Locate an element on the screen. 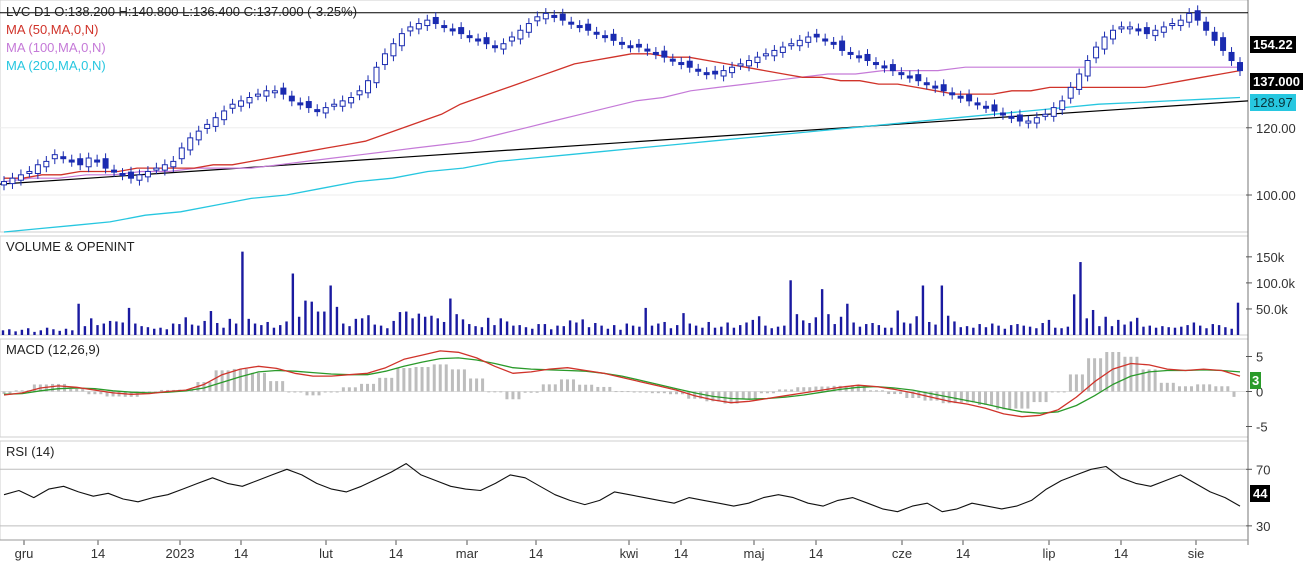  rsi-tick-label: 30 is located at coordinates (1263, 526).